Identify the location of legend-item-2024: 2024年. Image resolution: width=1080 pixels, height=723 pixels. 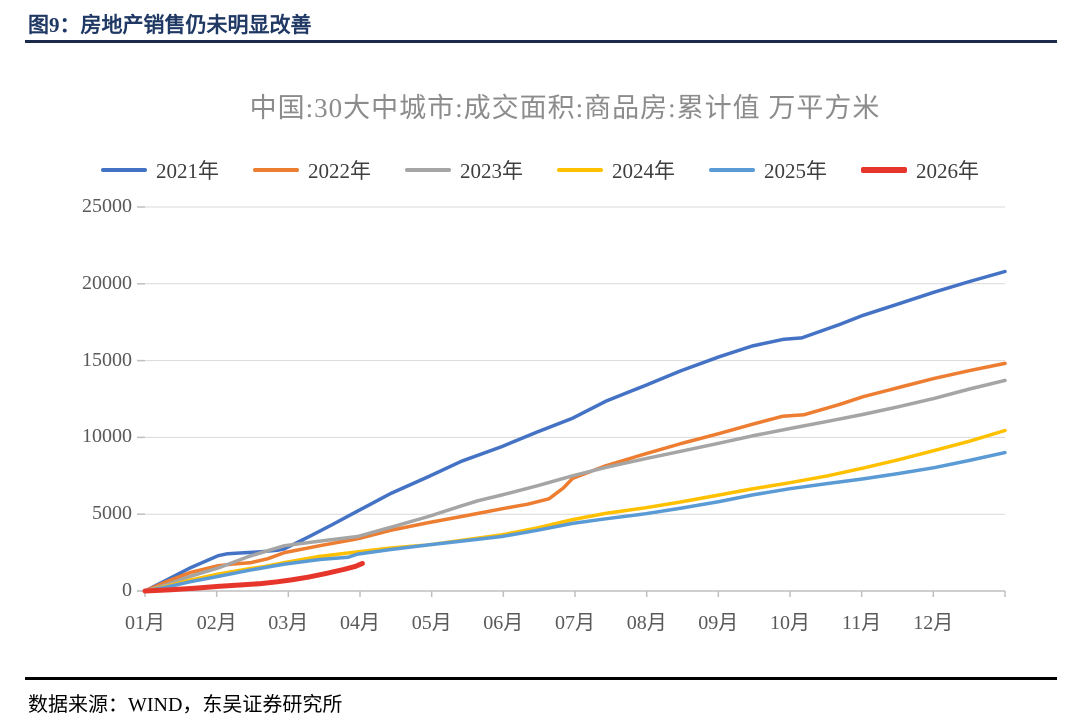
(616, 170).